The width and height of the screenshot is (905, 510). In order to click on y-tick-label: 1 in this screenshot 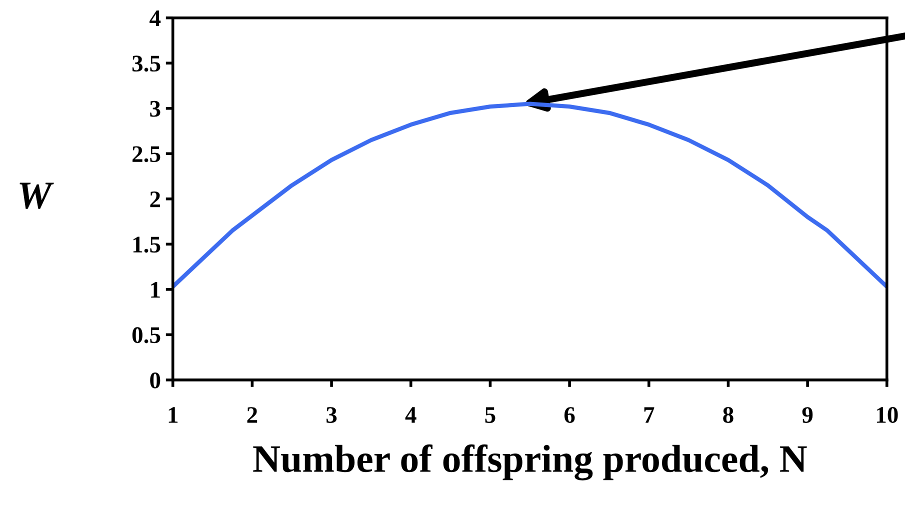, I will do `click(155, 290)`.